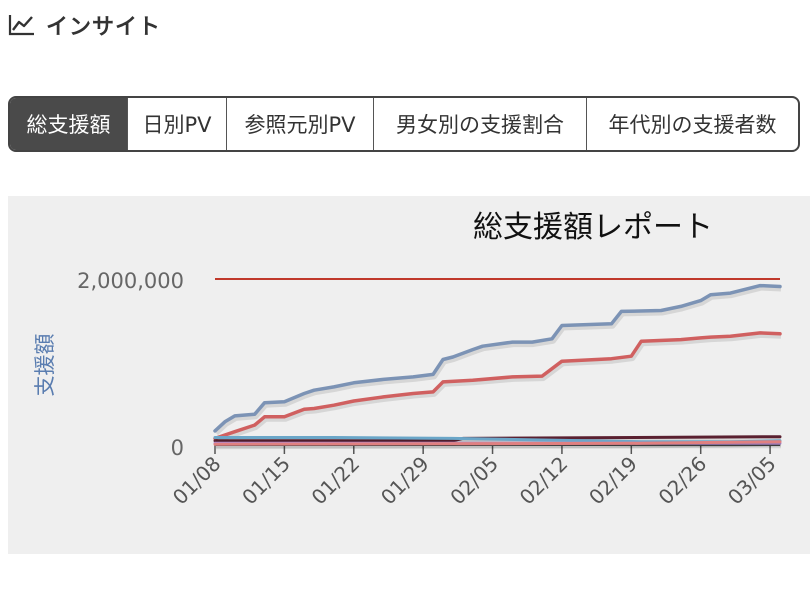  I want to click on x-tick-label: 01/29, so click(405, 481).